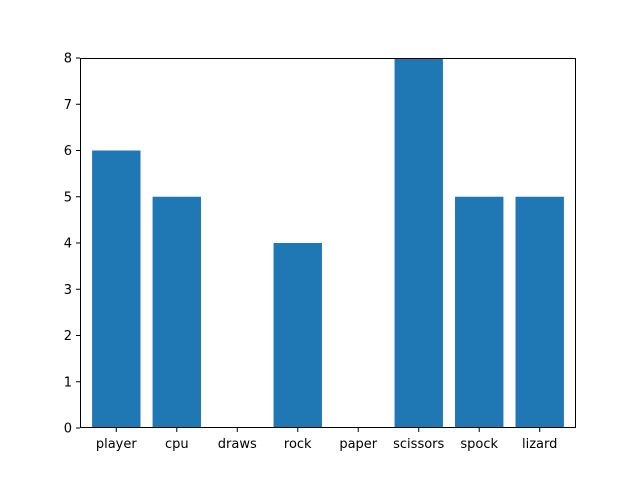 This screenshot has width=640, height=484. Describe the element at coordinates (68, 382) in the screenshot. I see `y-tick-label-1: 1` at that location.